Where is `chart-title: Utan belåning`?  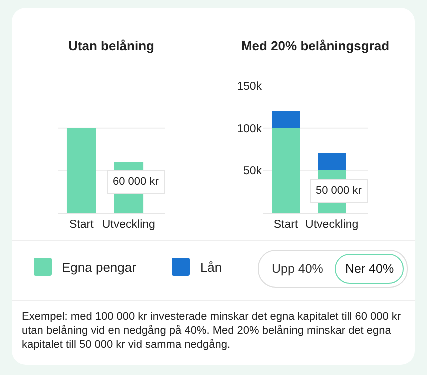
chart-title: Utan belåning is located at coordinates (111, 46).